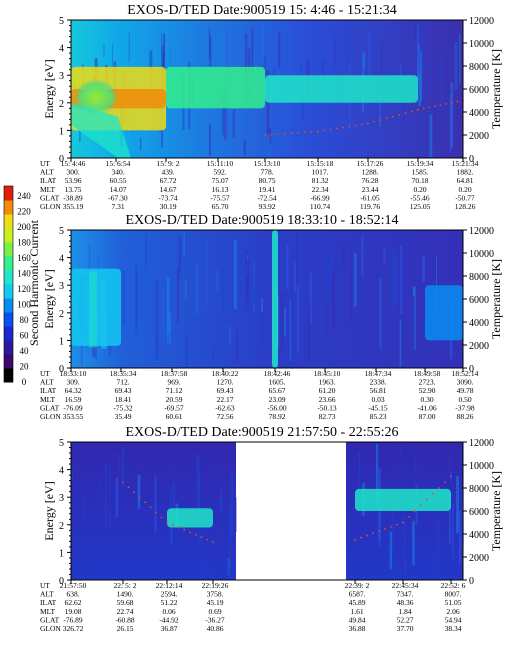 Image resolution: width=505 pixels, height=654 pixels. What do you see at coordinates (122, 382) in the screenshot?
I see `orbit-value: 712.` at bounding box center [122, 382].